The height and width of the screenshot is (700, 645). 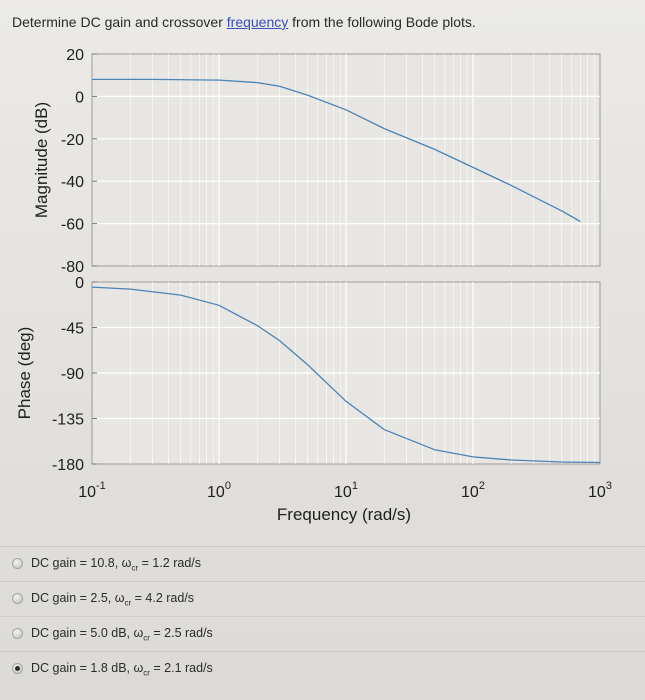 I want to click on phase-tick-label: -135, so click(x=68, y=420).